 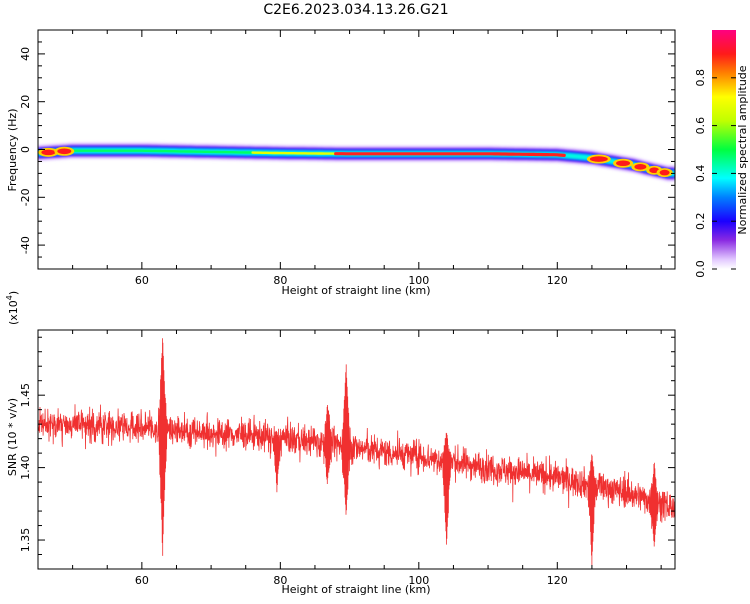 What do you see at coordinates (724, 149) in the screenshot?
I see `colorbar-gradient` at bounding box center [724, 149].